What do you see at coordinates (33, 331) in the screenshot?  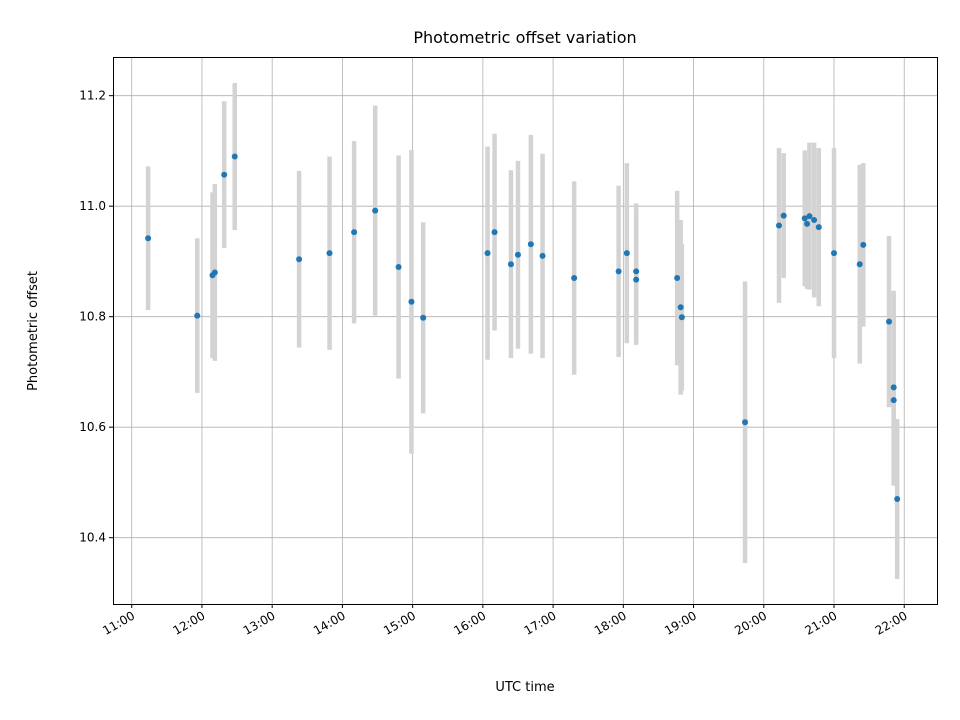 I see `y-axis-label: Photometric offset` at bounding box center [33, 331].